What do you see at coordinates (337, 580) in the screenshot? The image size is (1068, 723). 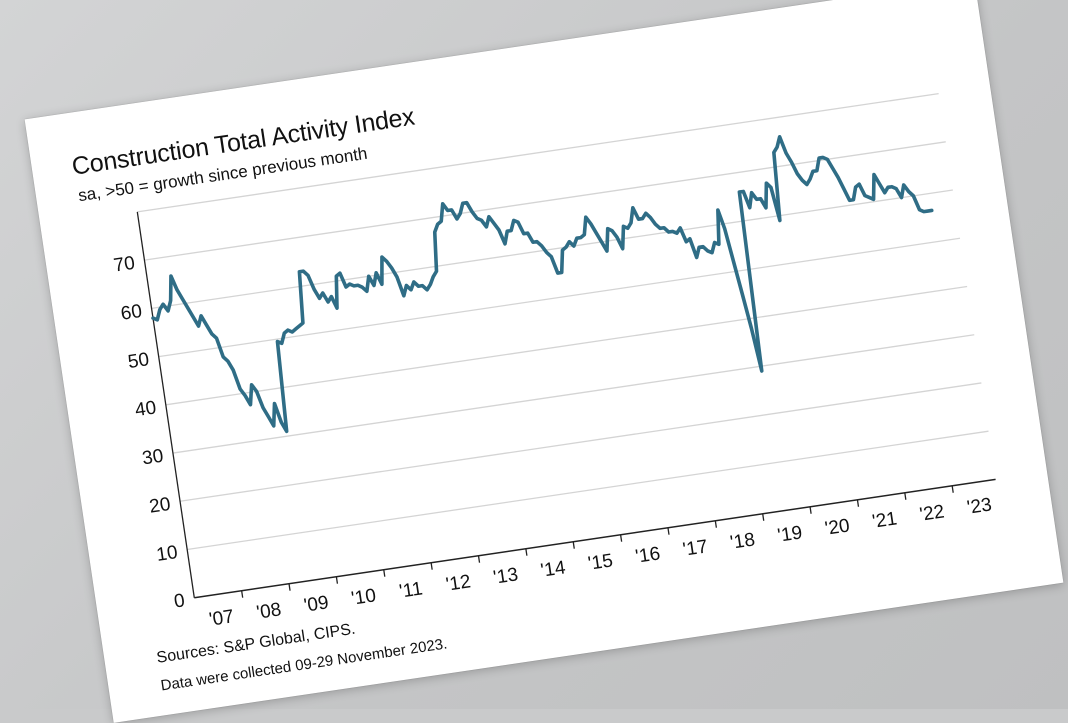 I see `x-tick-2009` at bounding box center [337, 580].